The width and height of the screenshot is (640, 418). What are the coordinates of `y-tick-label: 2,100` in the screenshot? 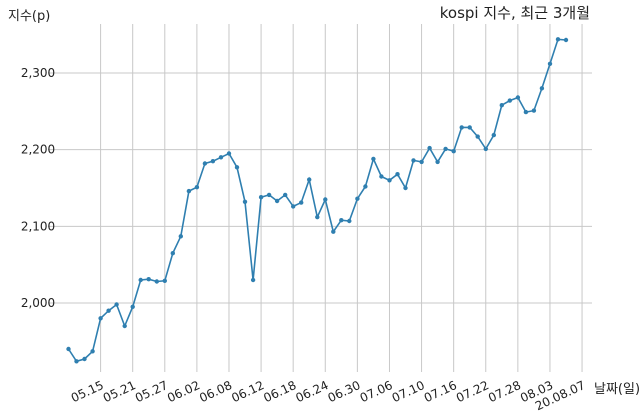 It's located at (38, 226).